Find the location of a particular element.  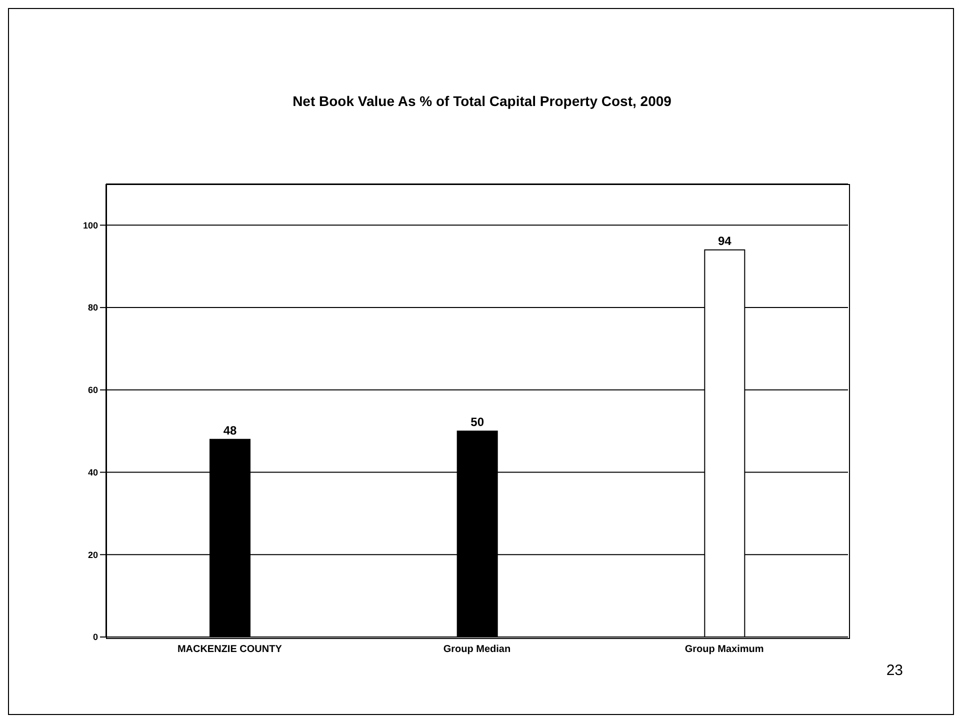

y-tick-label: 20 is located at coordinates (93, 555).